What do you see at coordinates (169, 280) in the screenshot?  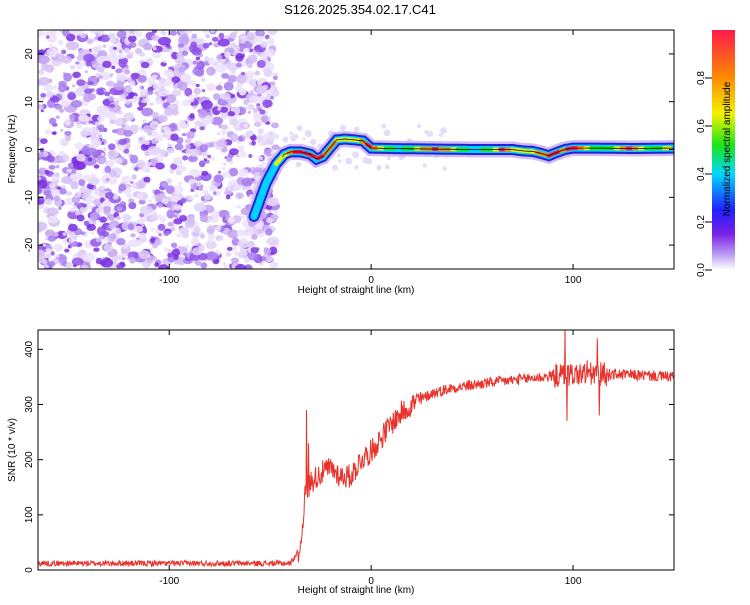 I see `spec-xtick-label: -100` at bounding box center [169, 280].